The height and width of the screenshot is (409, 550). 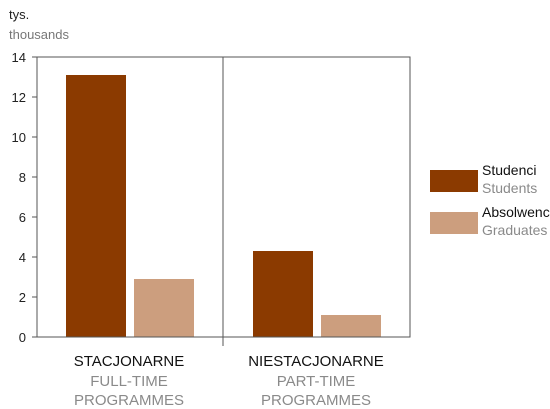 What do you see at coordinates (316, 361) in the screenshot?
I see `category-label-2: NIESTACJONARNE` at bounding box center [316, 361].